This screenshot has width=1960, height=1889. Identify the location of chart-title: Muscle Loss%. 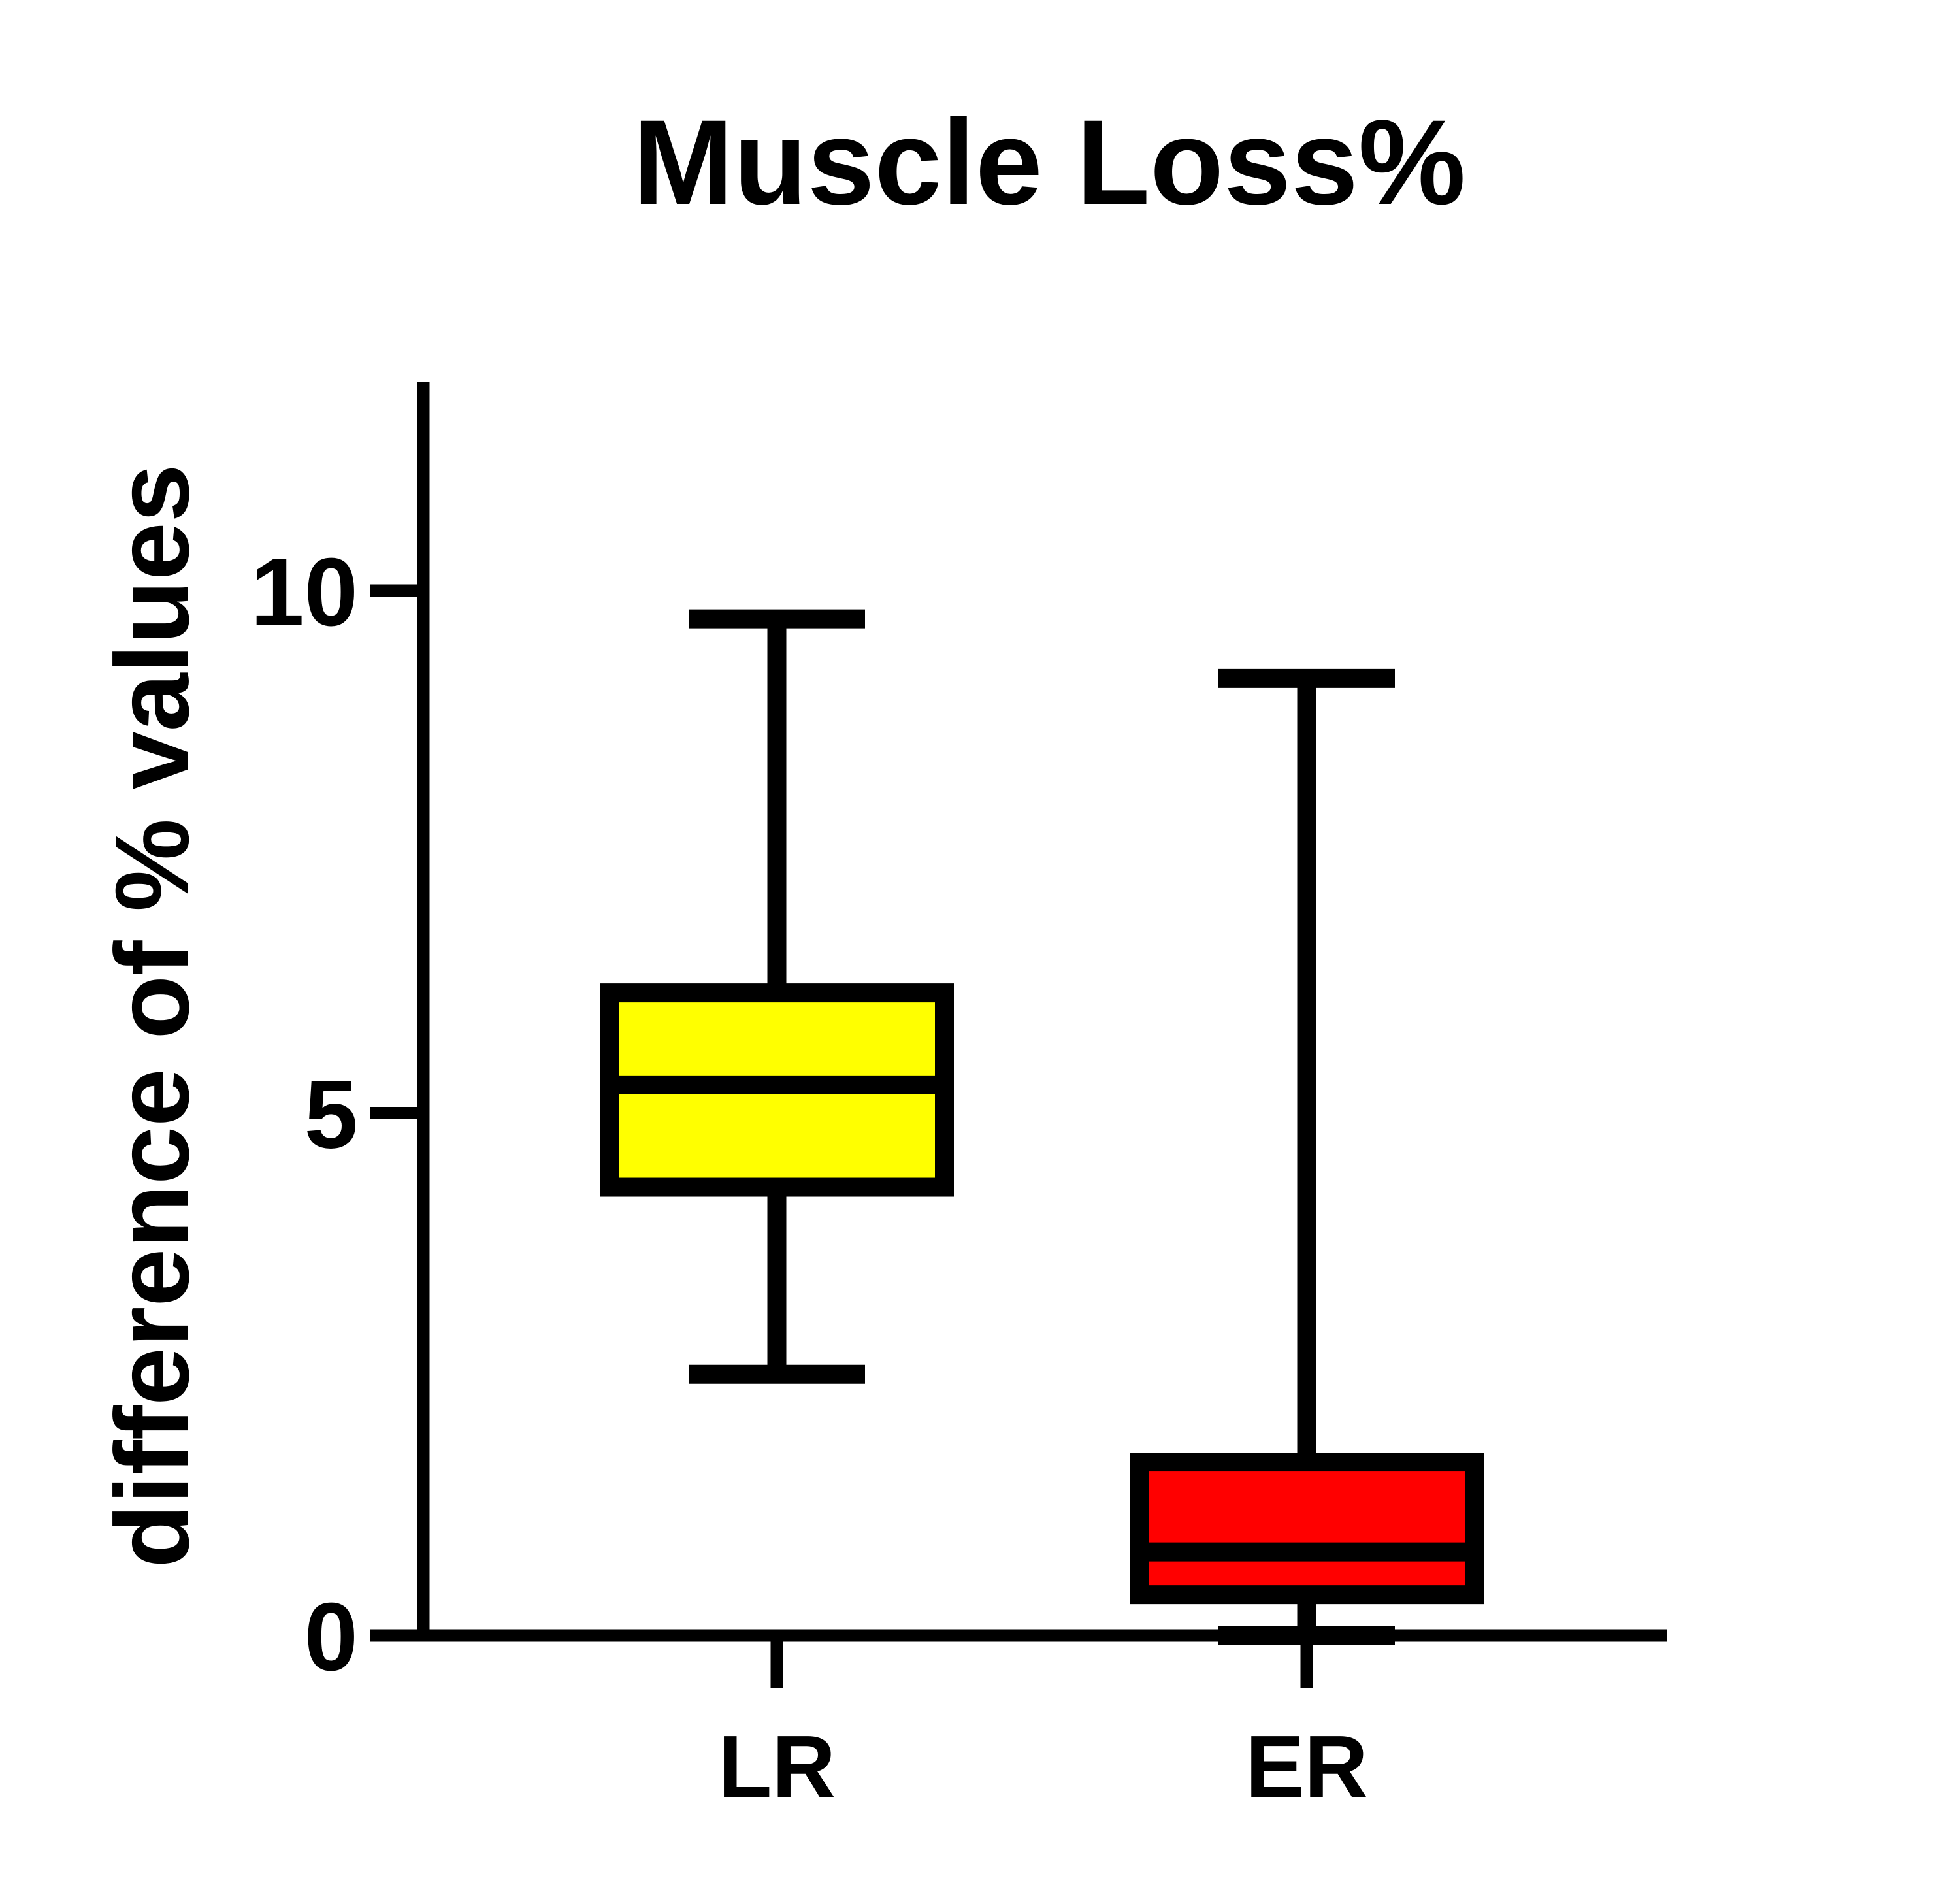
(1049, 162).